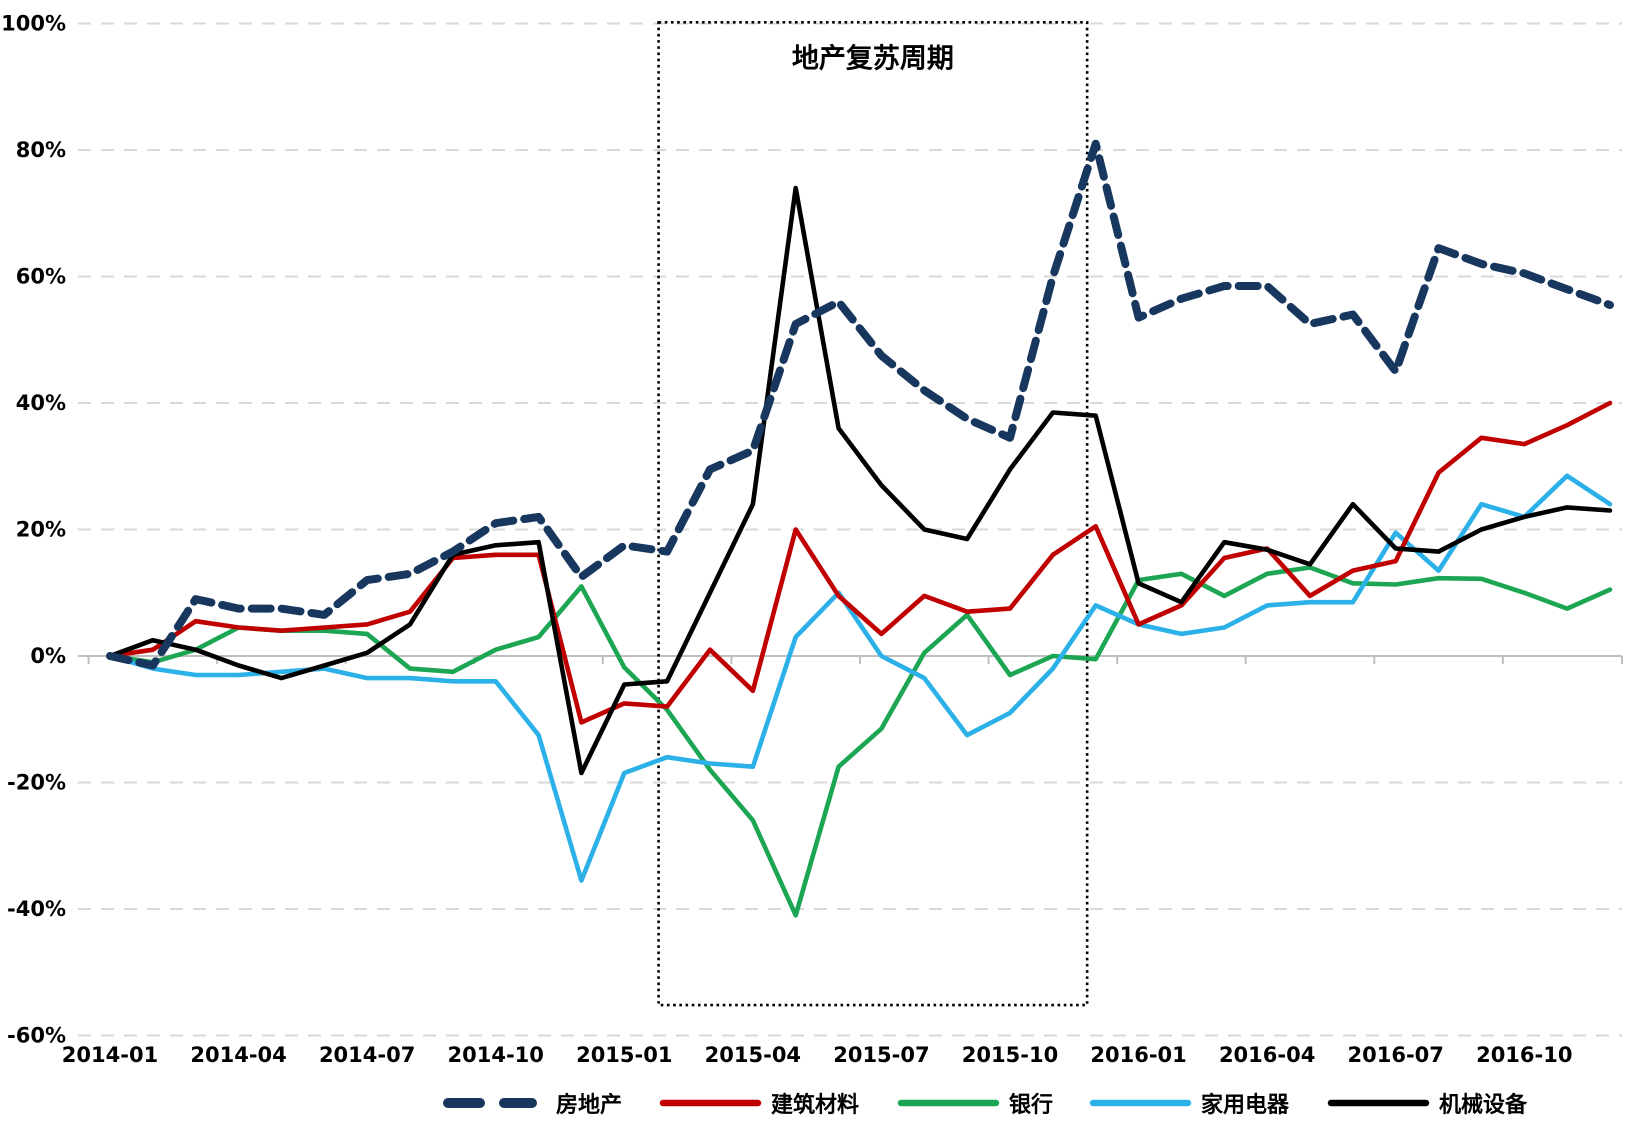 The width and height of the screenshot is (1645, 1142). Describe the element at coordinates (48, 656) in the screenshot. I see `y-axis-label: 0%` at that location.